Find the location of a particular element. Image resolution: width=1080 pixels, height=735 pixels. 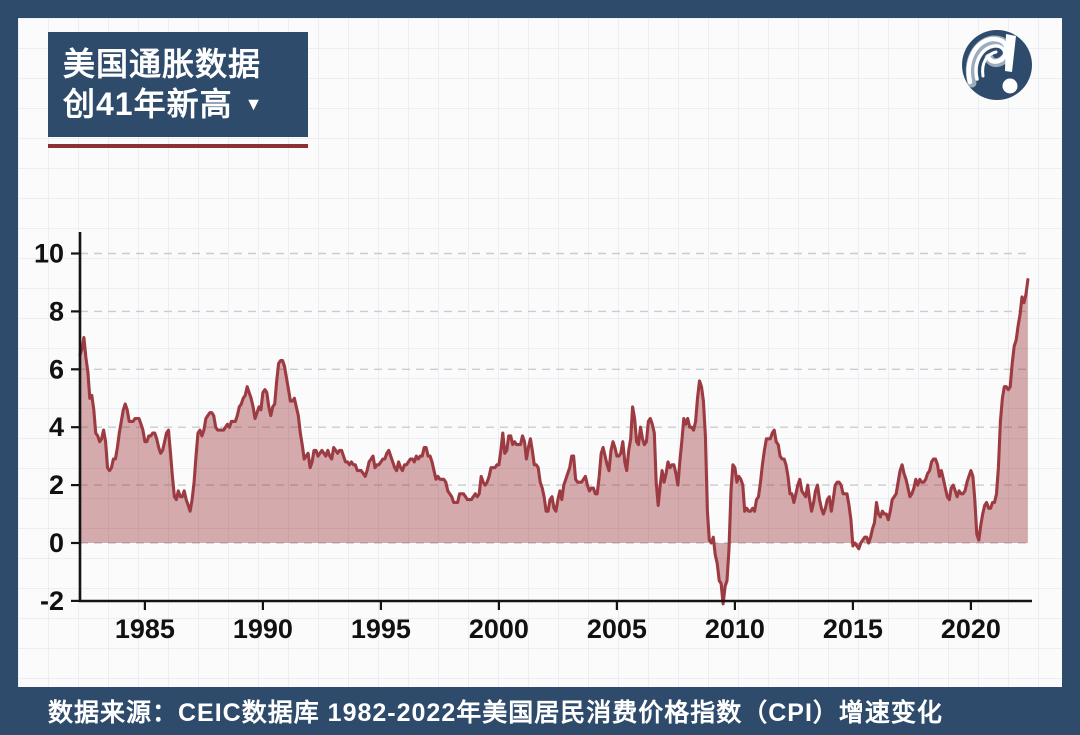

title-box: 美国通胀数据 创41年新高 ▼ is located at coordinates (178, 84).